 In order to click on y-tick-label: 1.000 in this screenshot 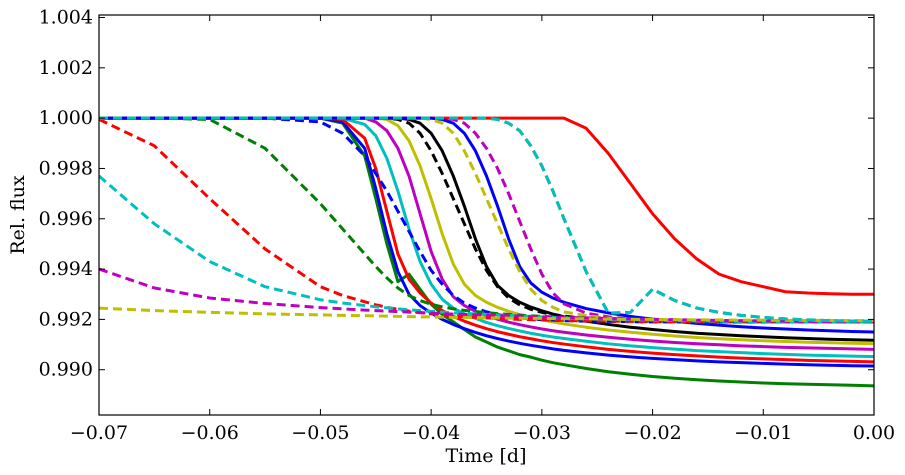, I will do `click(66, 118)`.